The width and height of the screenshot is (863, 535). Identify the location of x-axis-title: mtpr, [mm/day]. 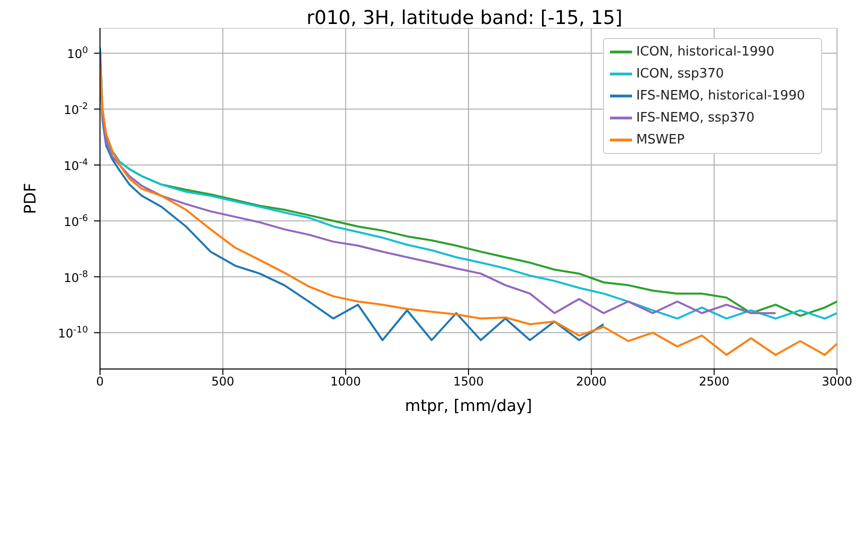
(468, 405).